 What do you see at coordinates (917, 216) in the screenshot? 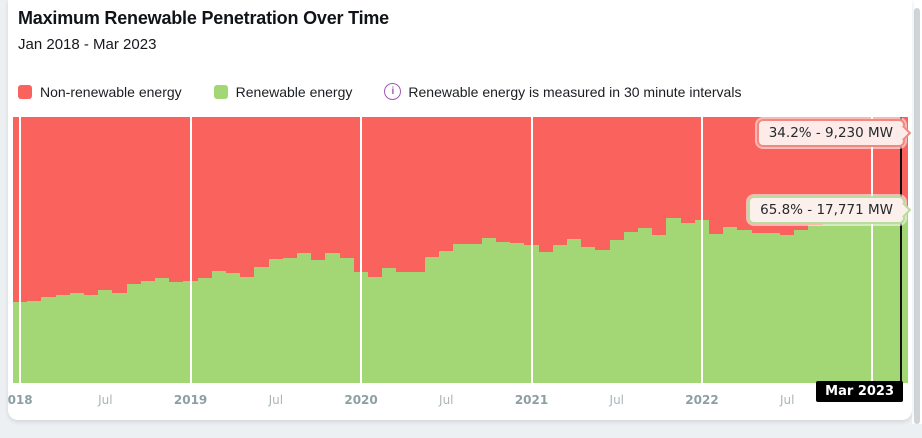
I see `vertical-scrollbar` at bounding box center [917, 216].